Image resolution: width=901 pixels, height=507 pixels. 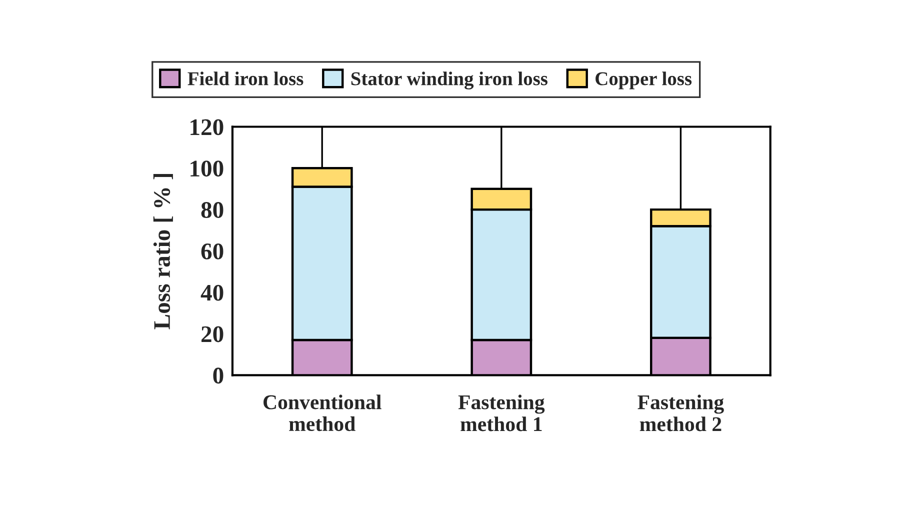 I want to click on y-tick-label: 120, so click(x=207, y=127).